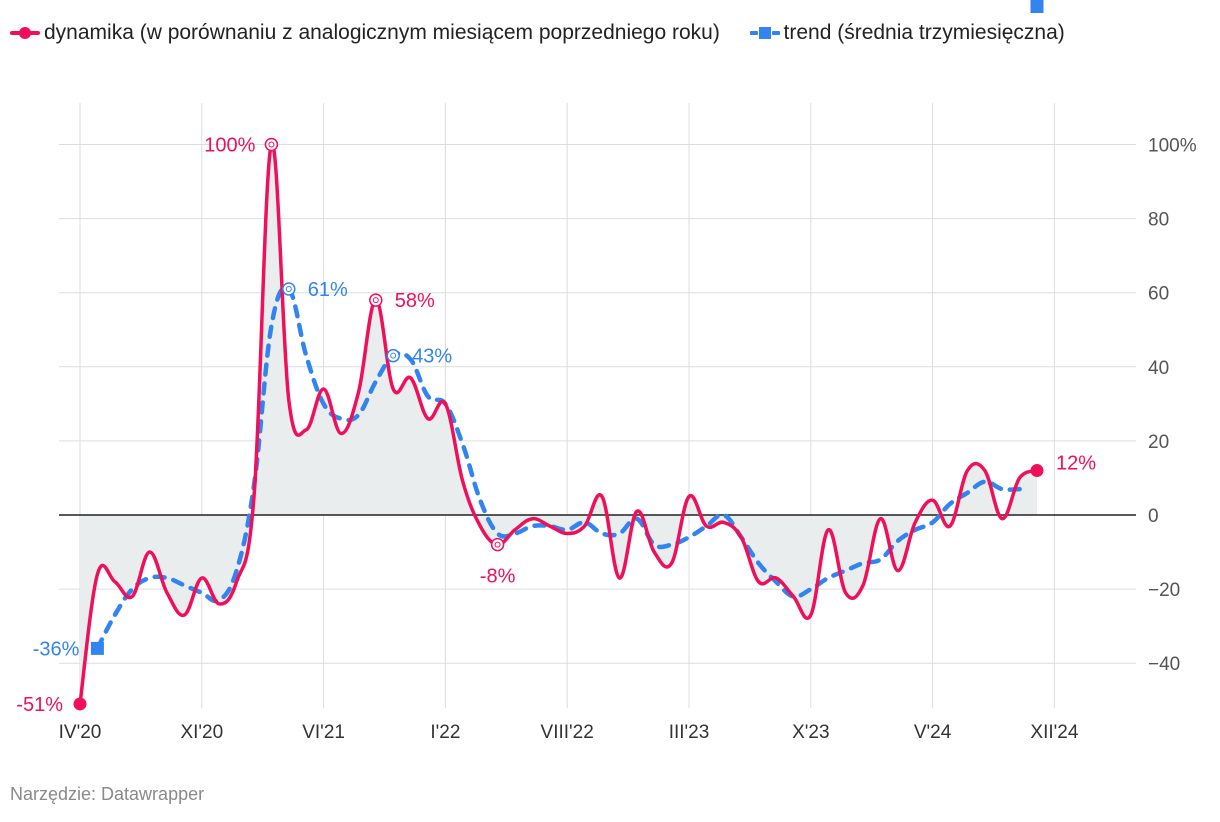  Describe the element at coordinates (1054, 732) in the screenshot. I see `x-tick-label: XII'24` at that location.